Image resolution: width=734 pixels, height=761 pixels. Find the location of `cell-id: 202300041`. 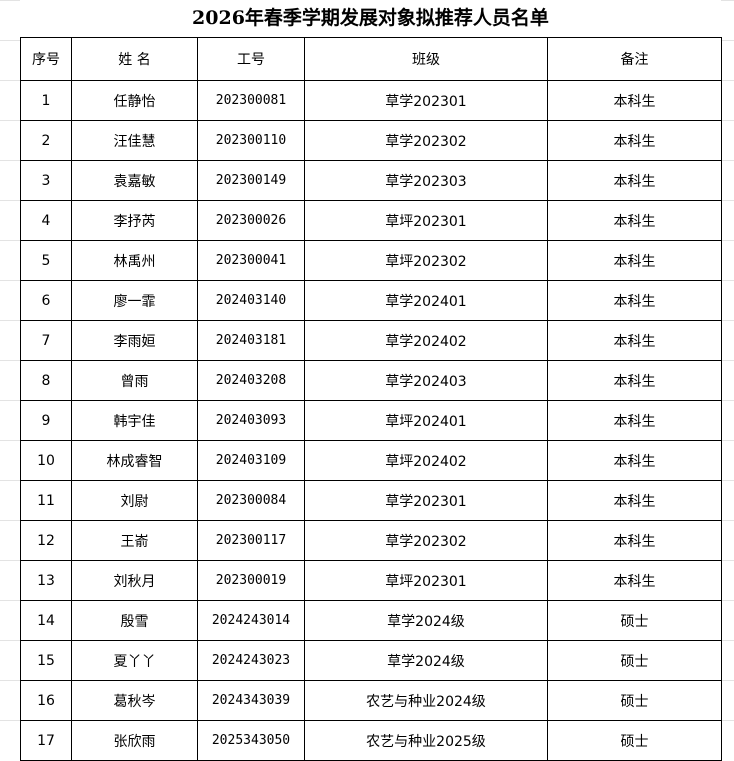

cell-id: 202300041 is located at coordinates (251, 260).